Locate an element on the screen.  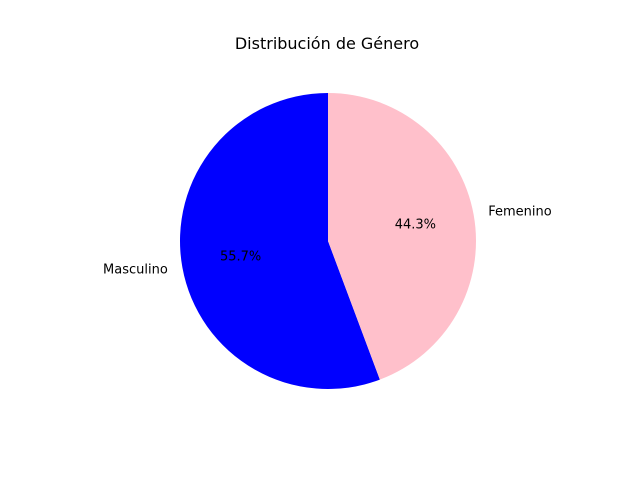
pct-label-femenino: 44.3% is located at coordinates (415, 225).